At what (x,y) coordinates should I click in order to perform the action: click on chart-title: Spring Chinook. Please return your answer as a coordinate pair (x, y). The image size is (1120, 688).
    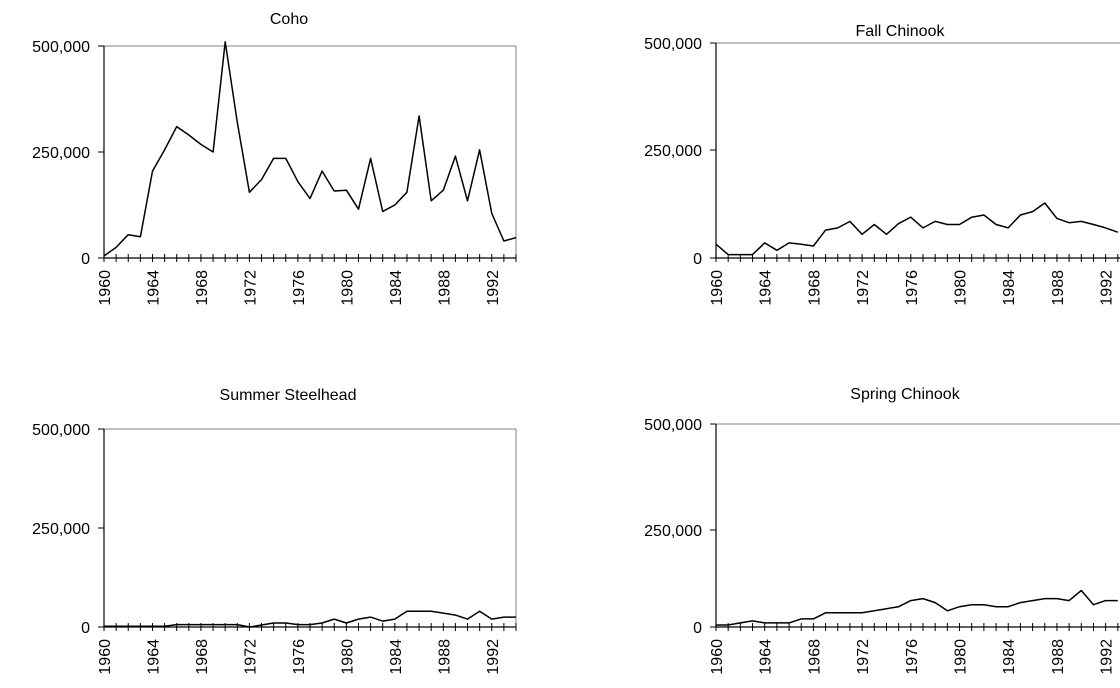
    Looking at the image, I should click on (905, 394).